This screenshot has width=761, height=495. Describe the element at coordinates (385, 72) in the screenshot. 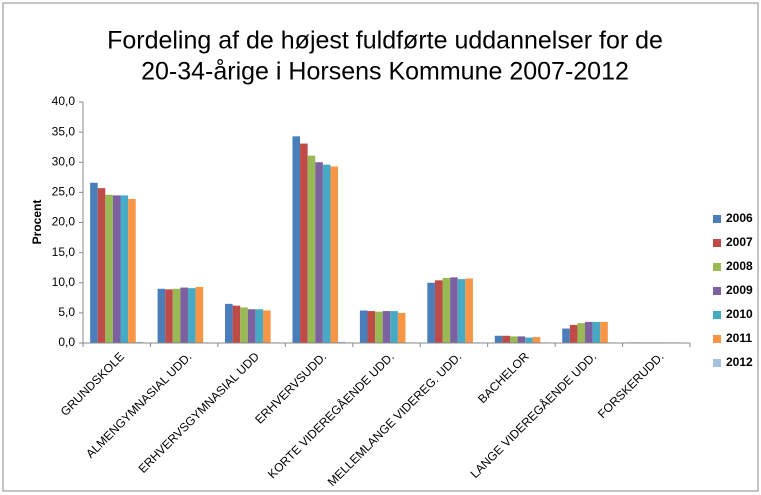

I see `chart-title: 20-34-årige i Horsens Kommune 2007-2012` at that location.